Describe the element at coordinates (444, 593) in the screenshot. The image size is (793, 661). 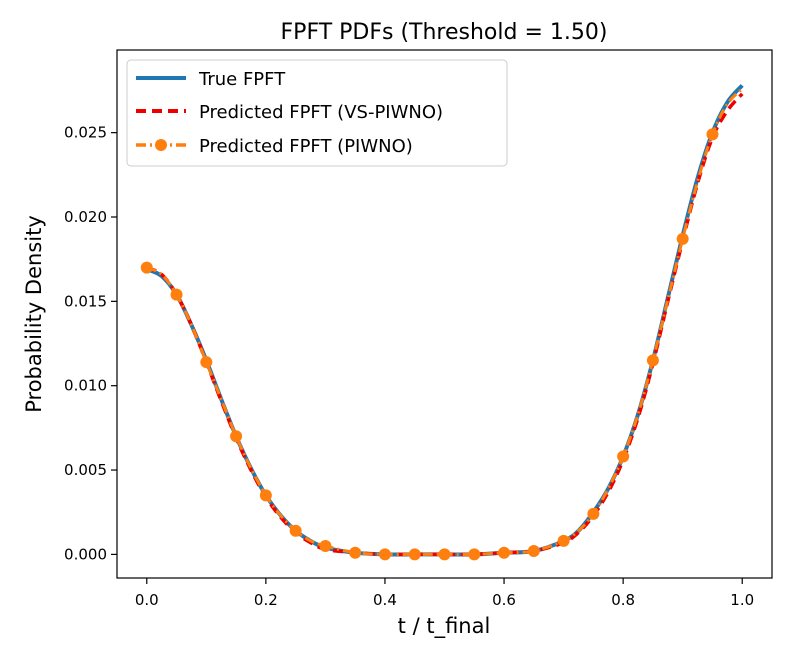
I see `x-axis-ticks: 0.0 0.2 0.4 0.6 0.8 1.0` at that location.